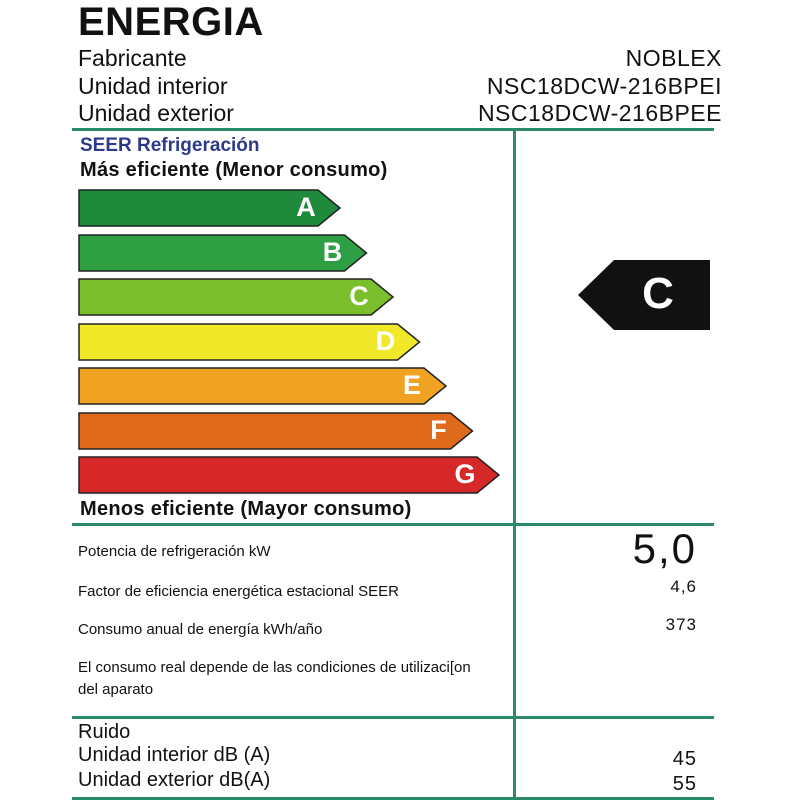 The image size is (800, 800). Describe the element at coordinates (684, 759) in the screenshot. I see `noise-indoor-value: 45` at that location.